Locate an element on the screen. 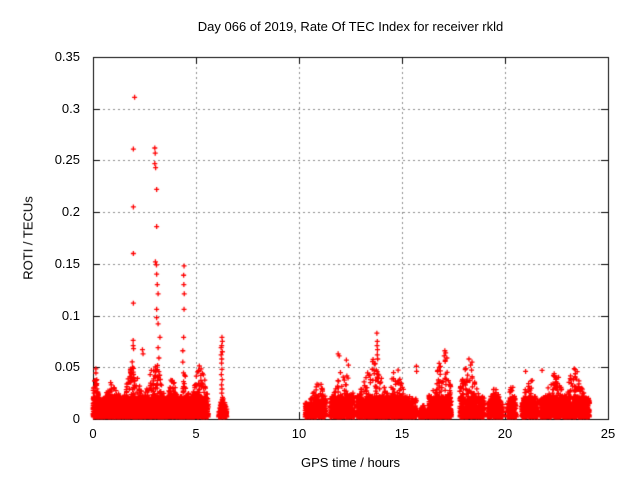 This screenshot has height=480, width=640. x-tick-label: 15 is located at coordinates (402, 433).